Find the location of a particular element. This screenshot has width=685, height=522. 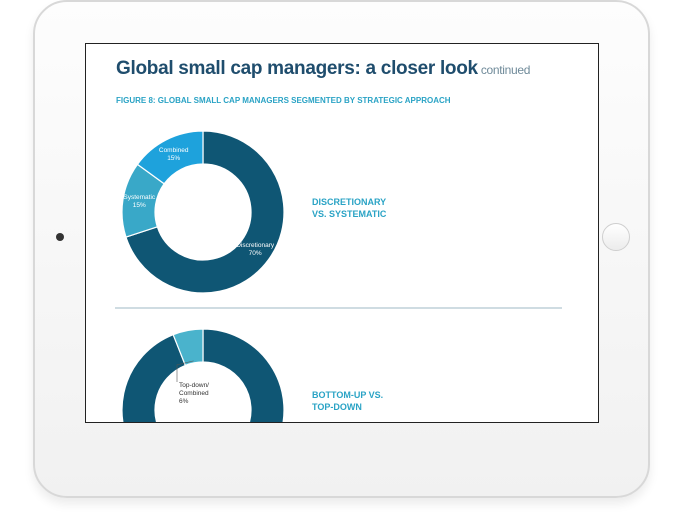

segment-category: Top-down/ Combined is located at coordinates (194, 389).